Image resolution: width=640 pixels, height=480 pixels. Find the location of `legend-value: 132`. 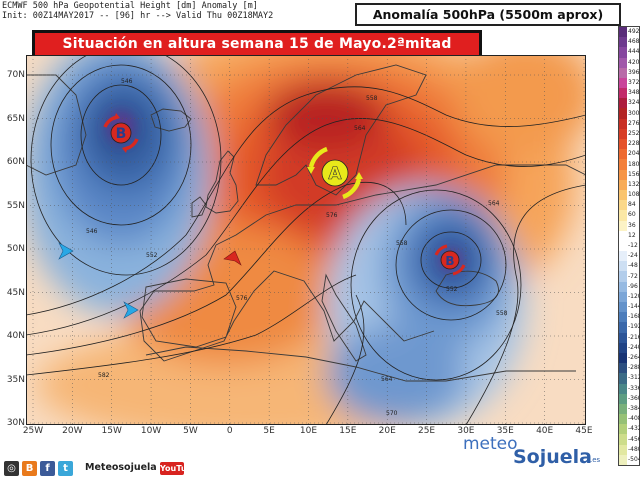

legend-value: 132 is located at coordinates (634, 184).